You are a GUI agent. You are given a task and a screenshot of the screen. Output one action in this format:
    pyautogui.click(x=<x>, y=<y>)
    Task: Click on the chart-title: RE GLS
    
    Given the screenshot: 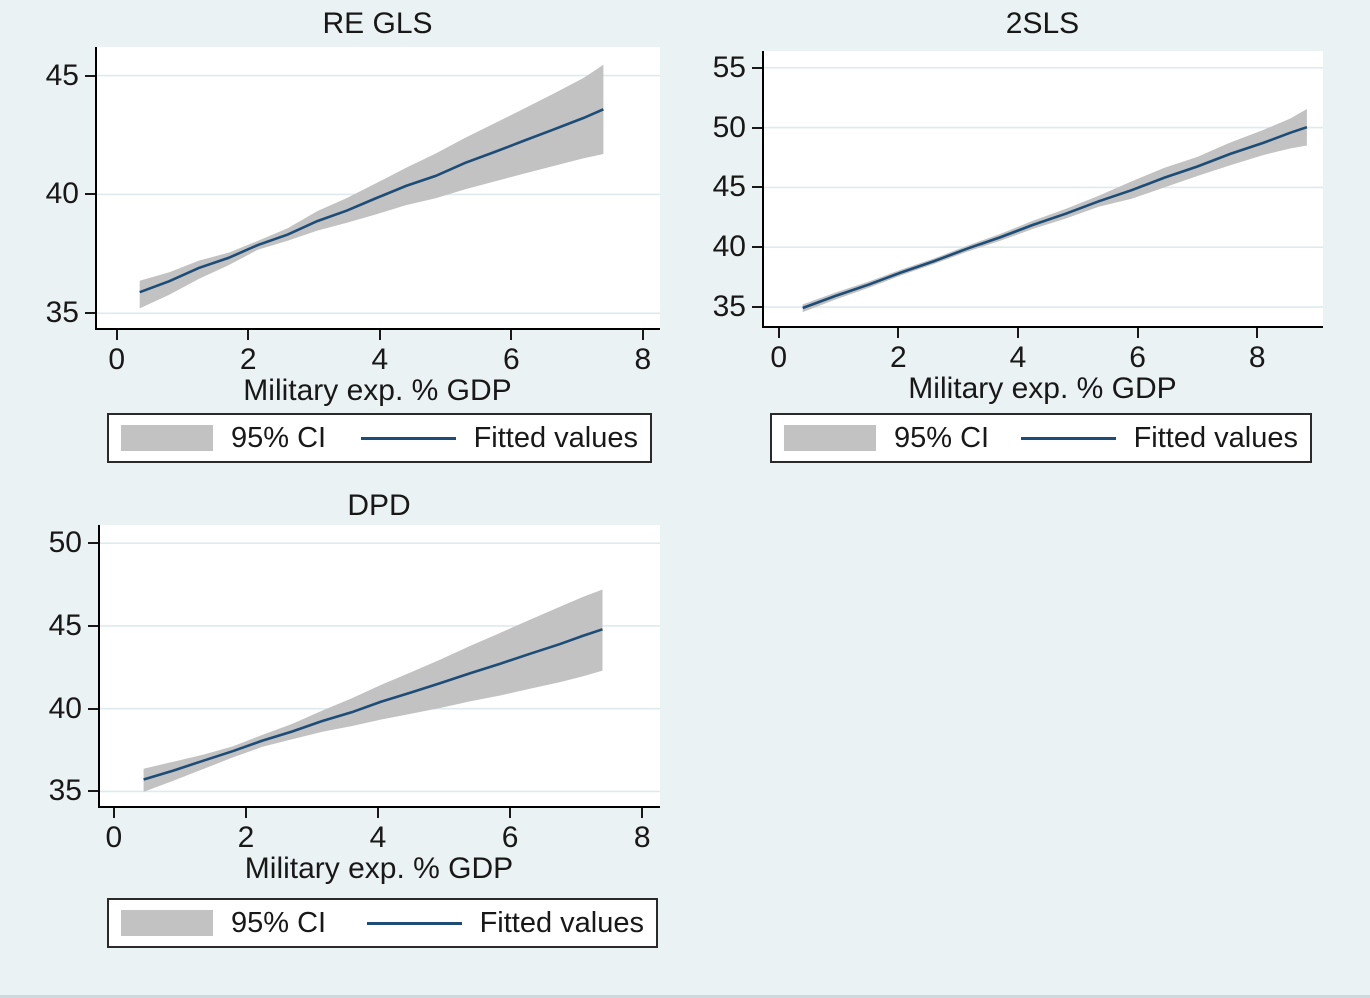 What is the action you would take?
    pyautogui.click(x=377, y=23)
    